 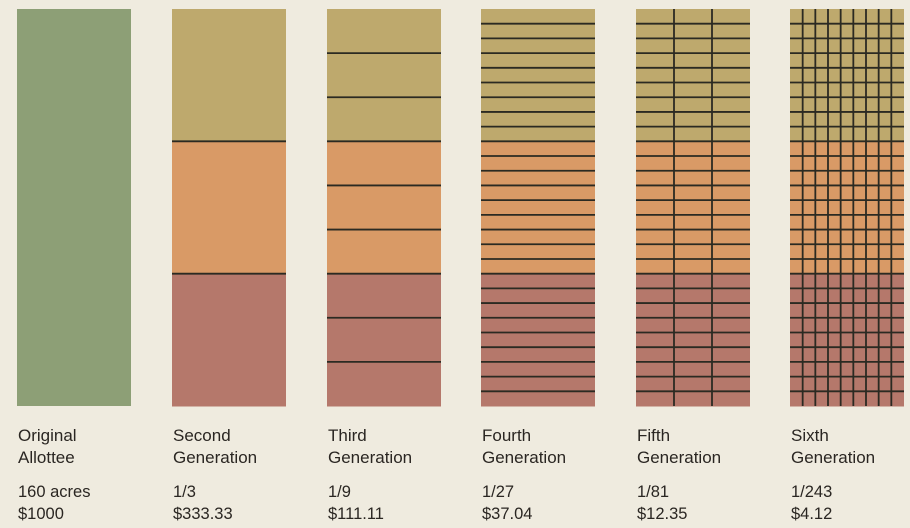 What do you see at coordinates (653, 435) in the screenshot?
I see `generation-label: Fifth` at bounding box center [653, 435].